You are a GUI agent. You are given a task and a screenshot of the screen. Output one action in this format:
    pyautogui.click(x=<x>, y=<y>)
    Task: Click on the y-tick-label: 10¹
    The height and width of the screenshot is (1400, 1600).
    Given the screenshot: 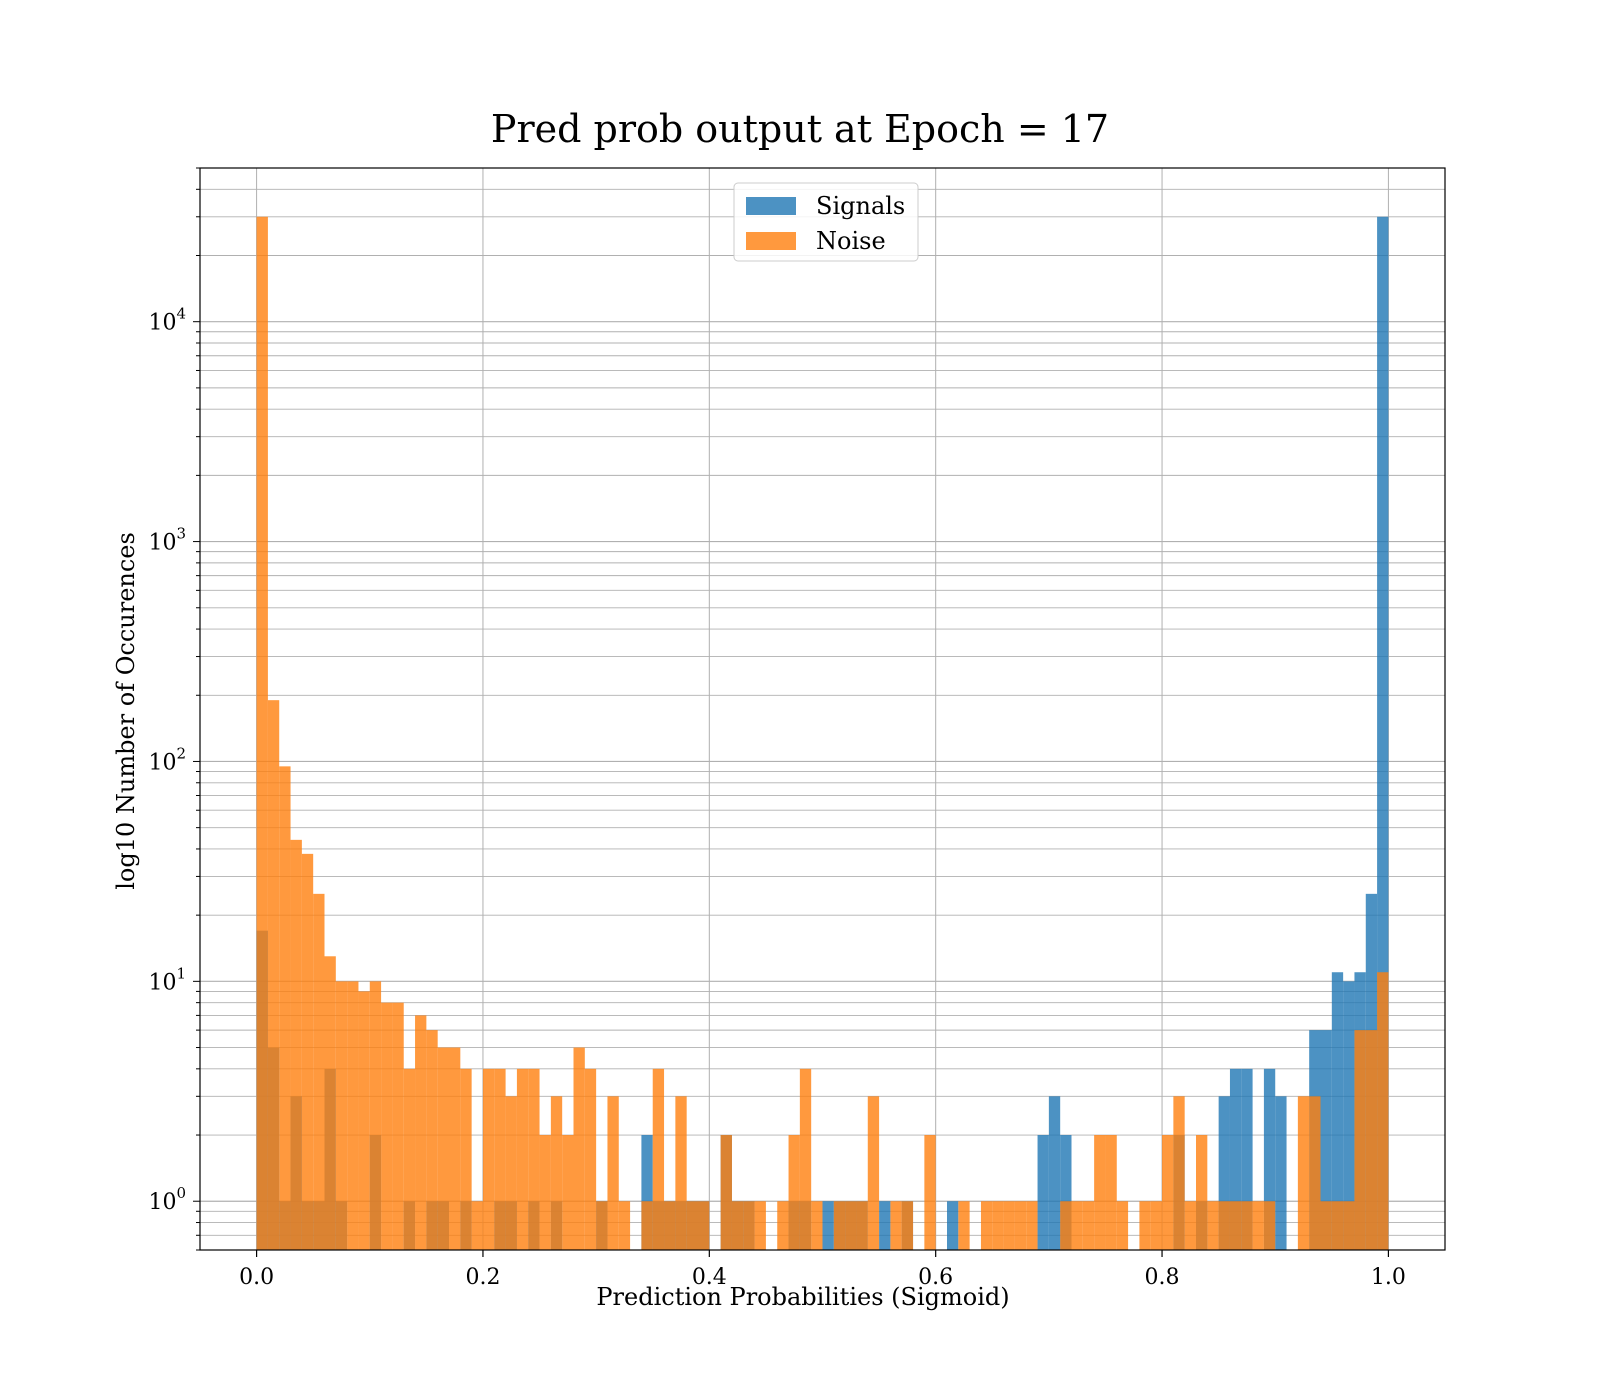 What is the action you would take?
    pyautogui.click(x=167, y=979)
    